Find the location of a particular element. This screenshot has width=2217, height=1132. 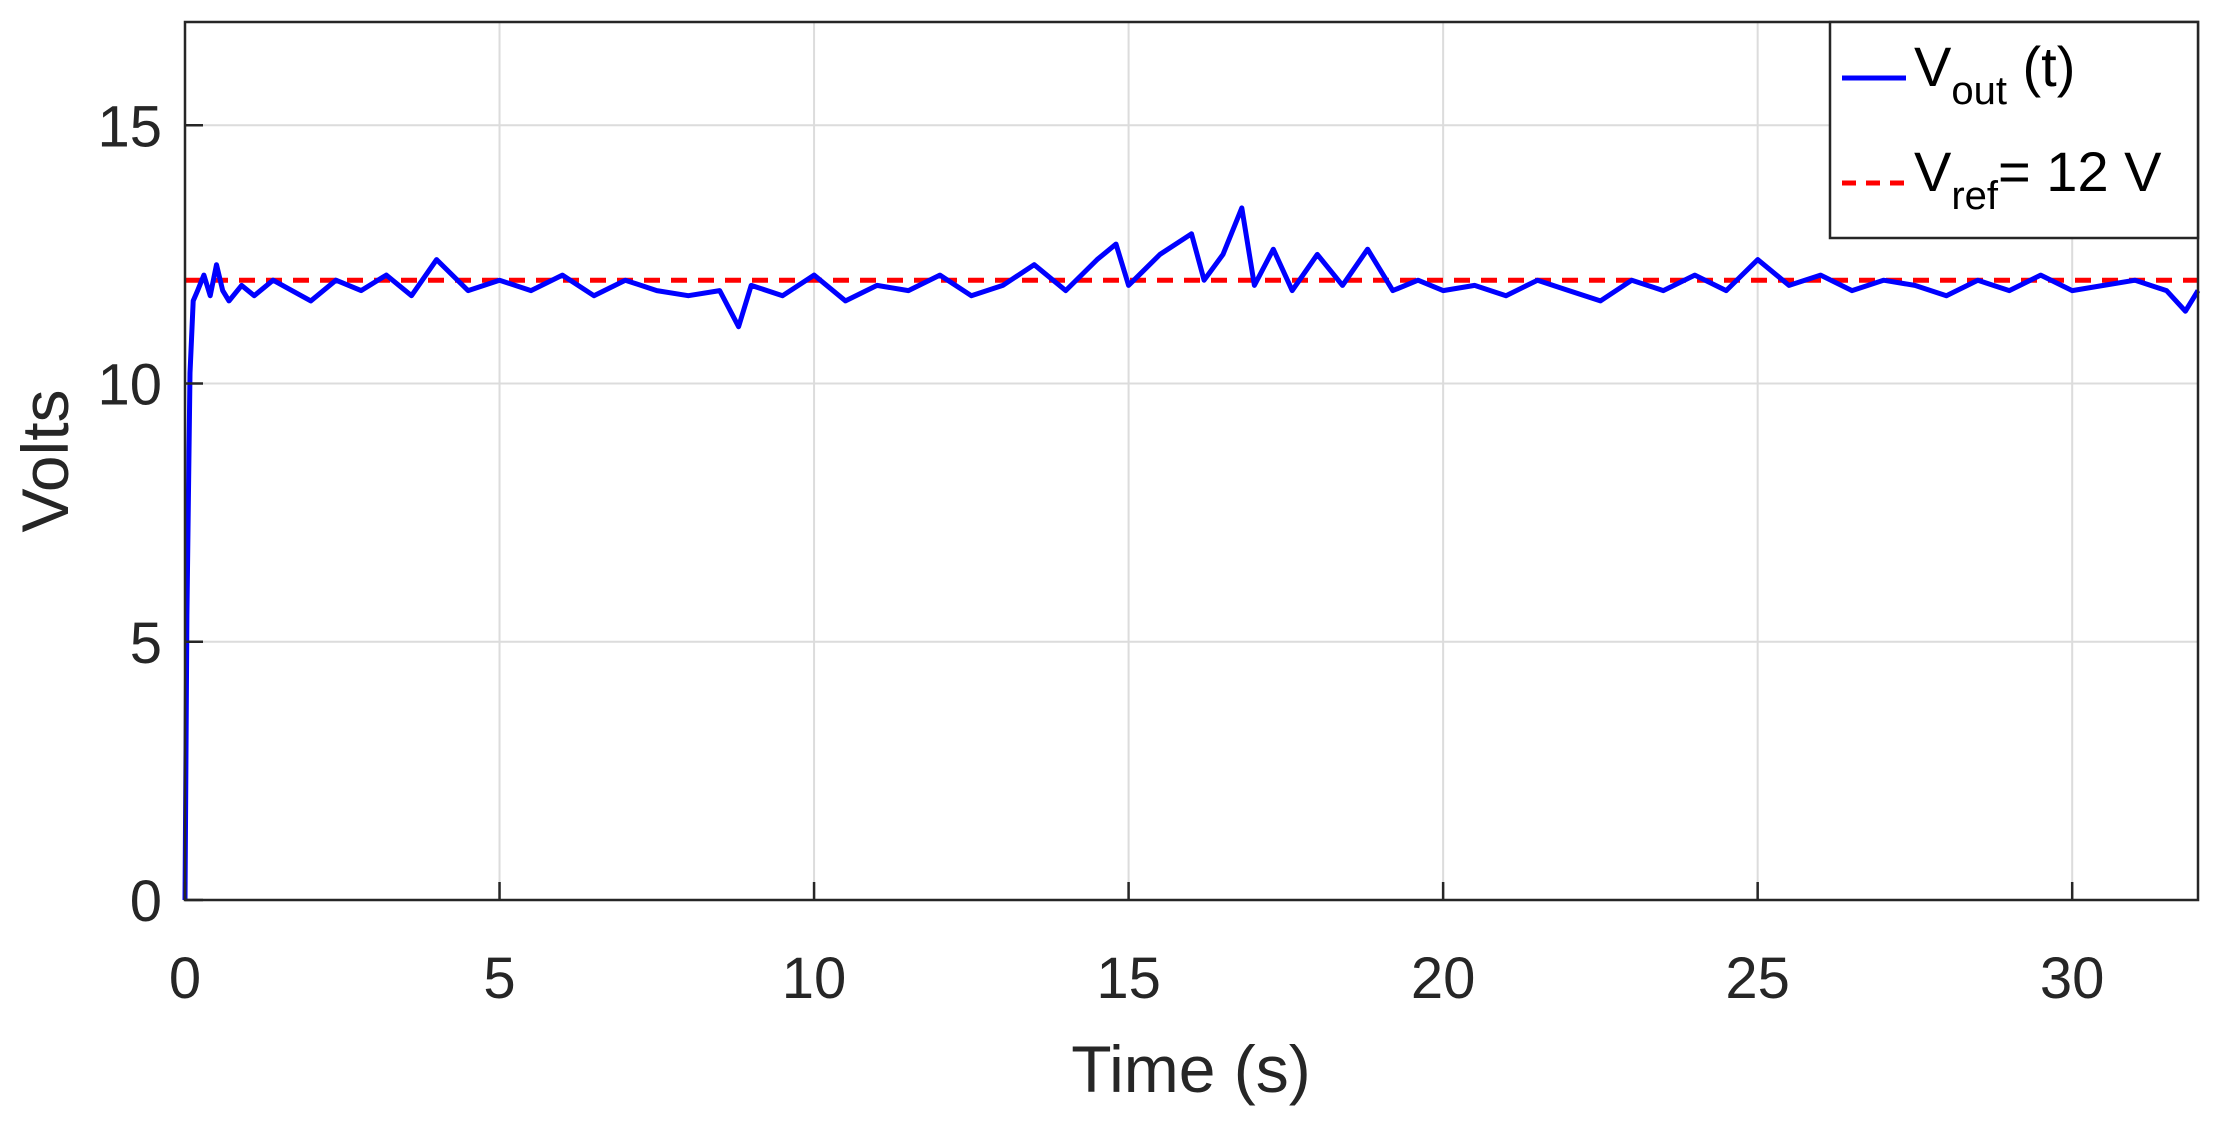

x-tick-label: 25 is located at coordinates (1757, 978).